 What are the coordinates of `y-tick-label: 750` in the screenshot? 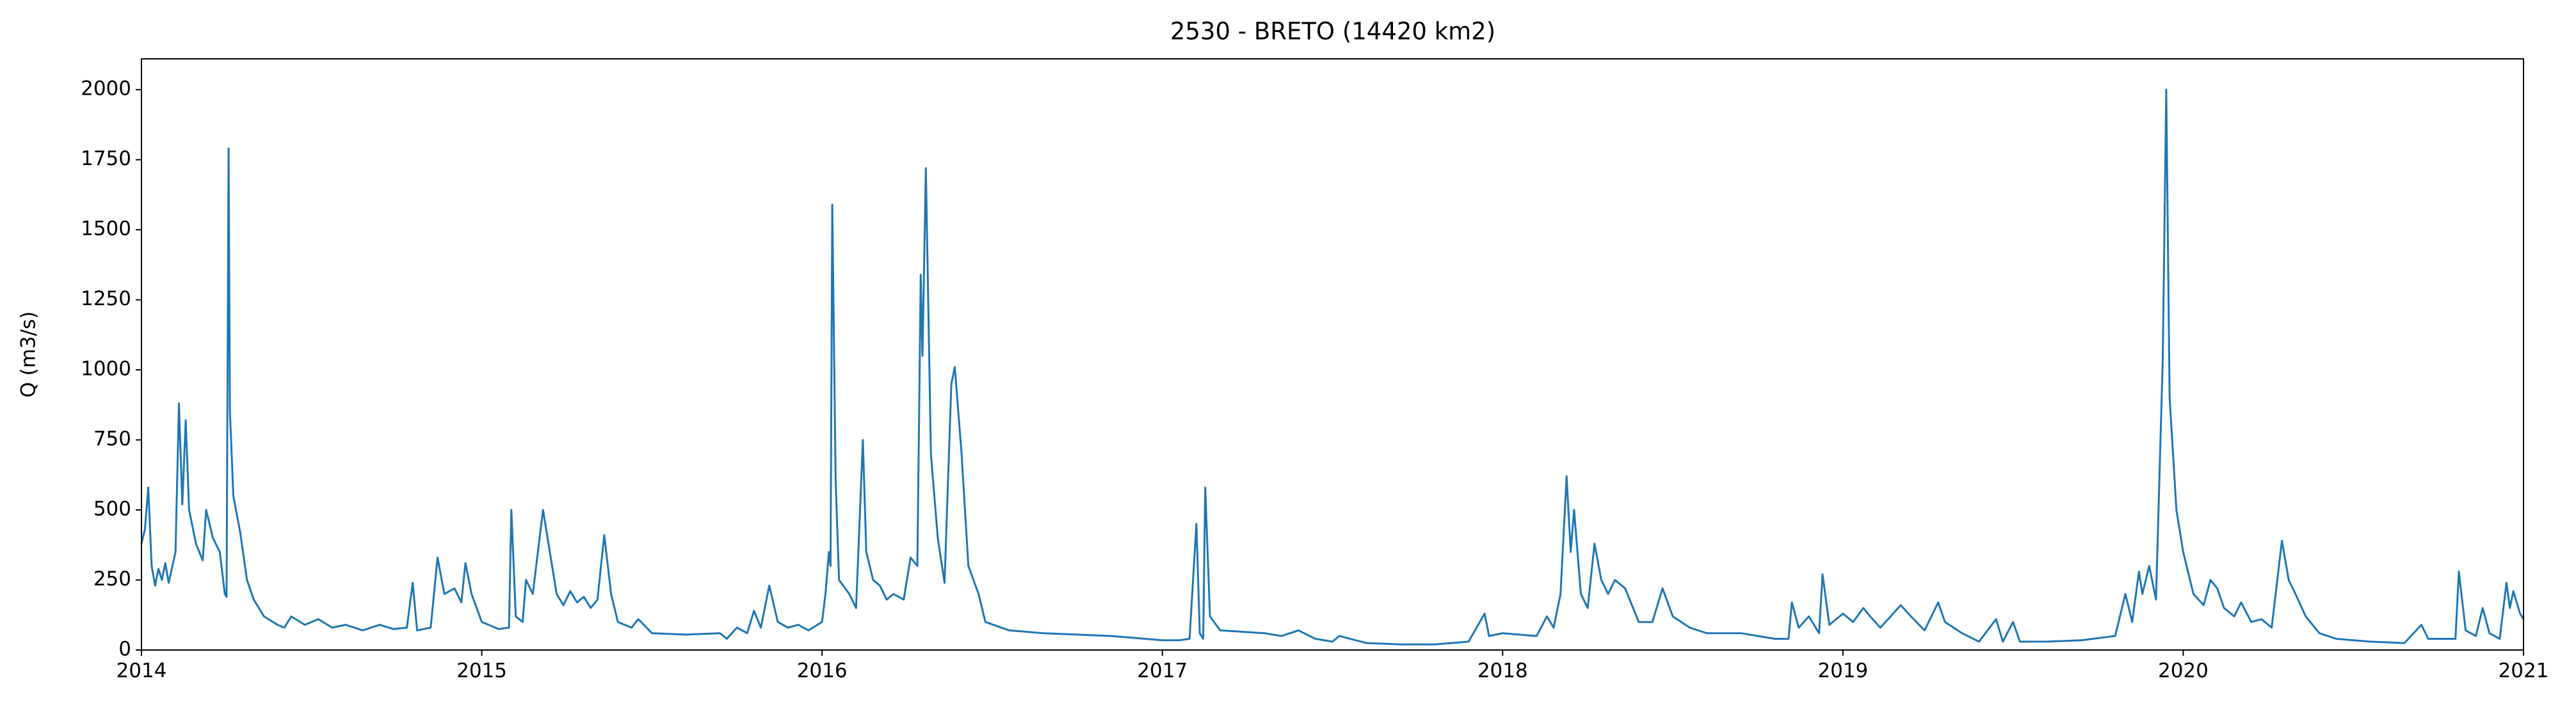 It's located at (112, 438).